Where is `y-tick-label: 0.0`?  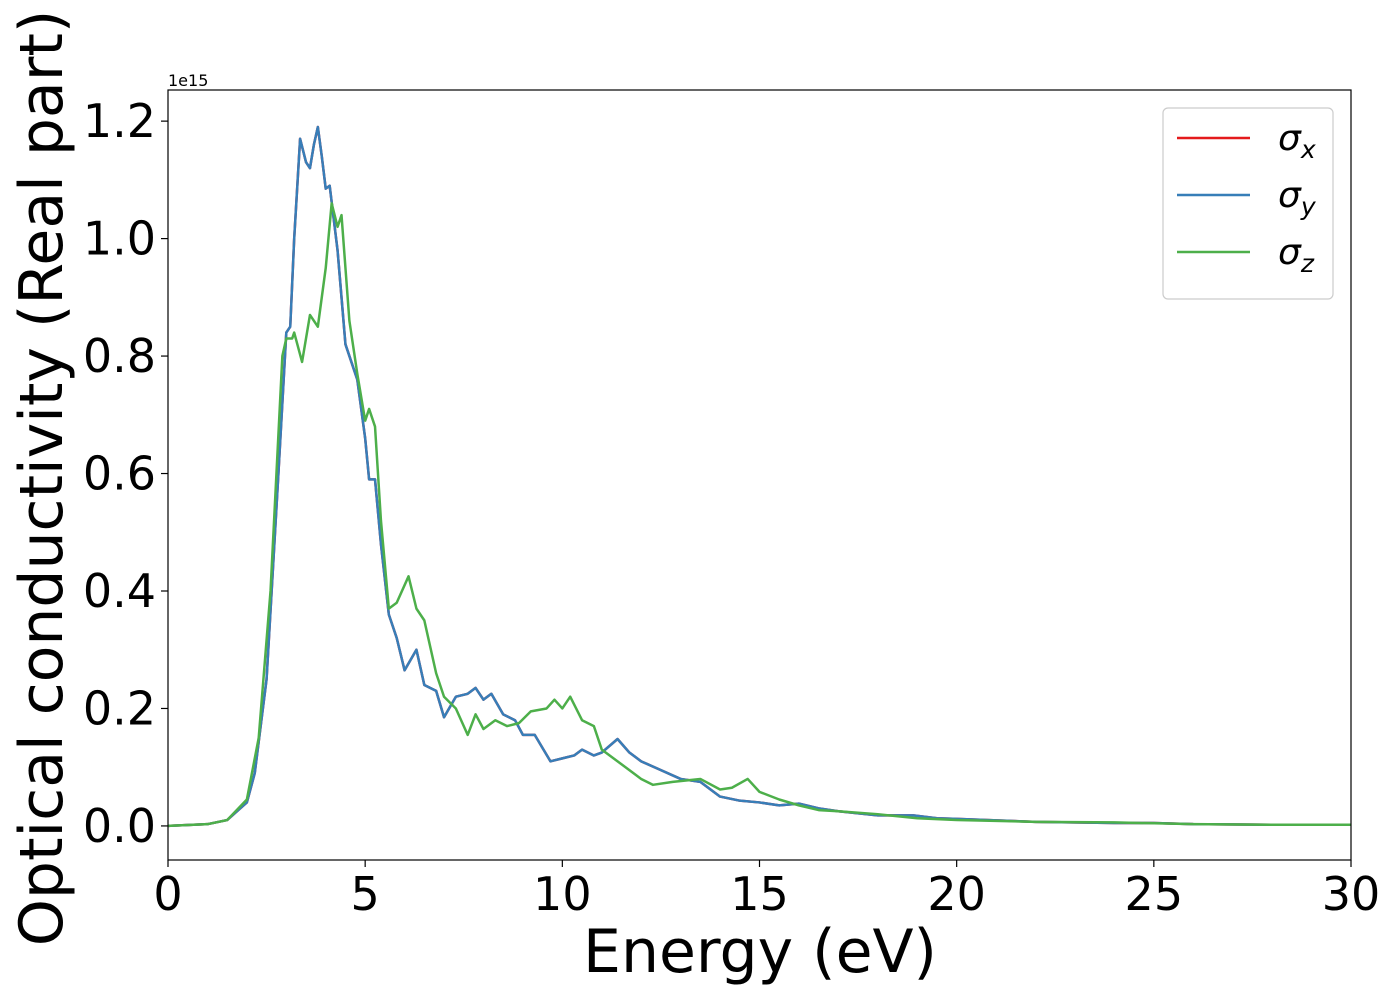 y-tick-label: 0.0 is located at coordinates (119, 826).